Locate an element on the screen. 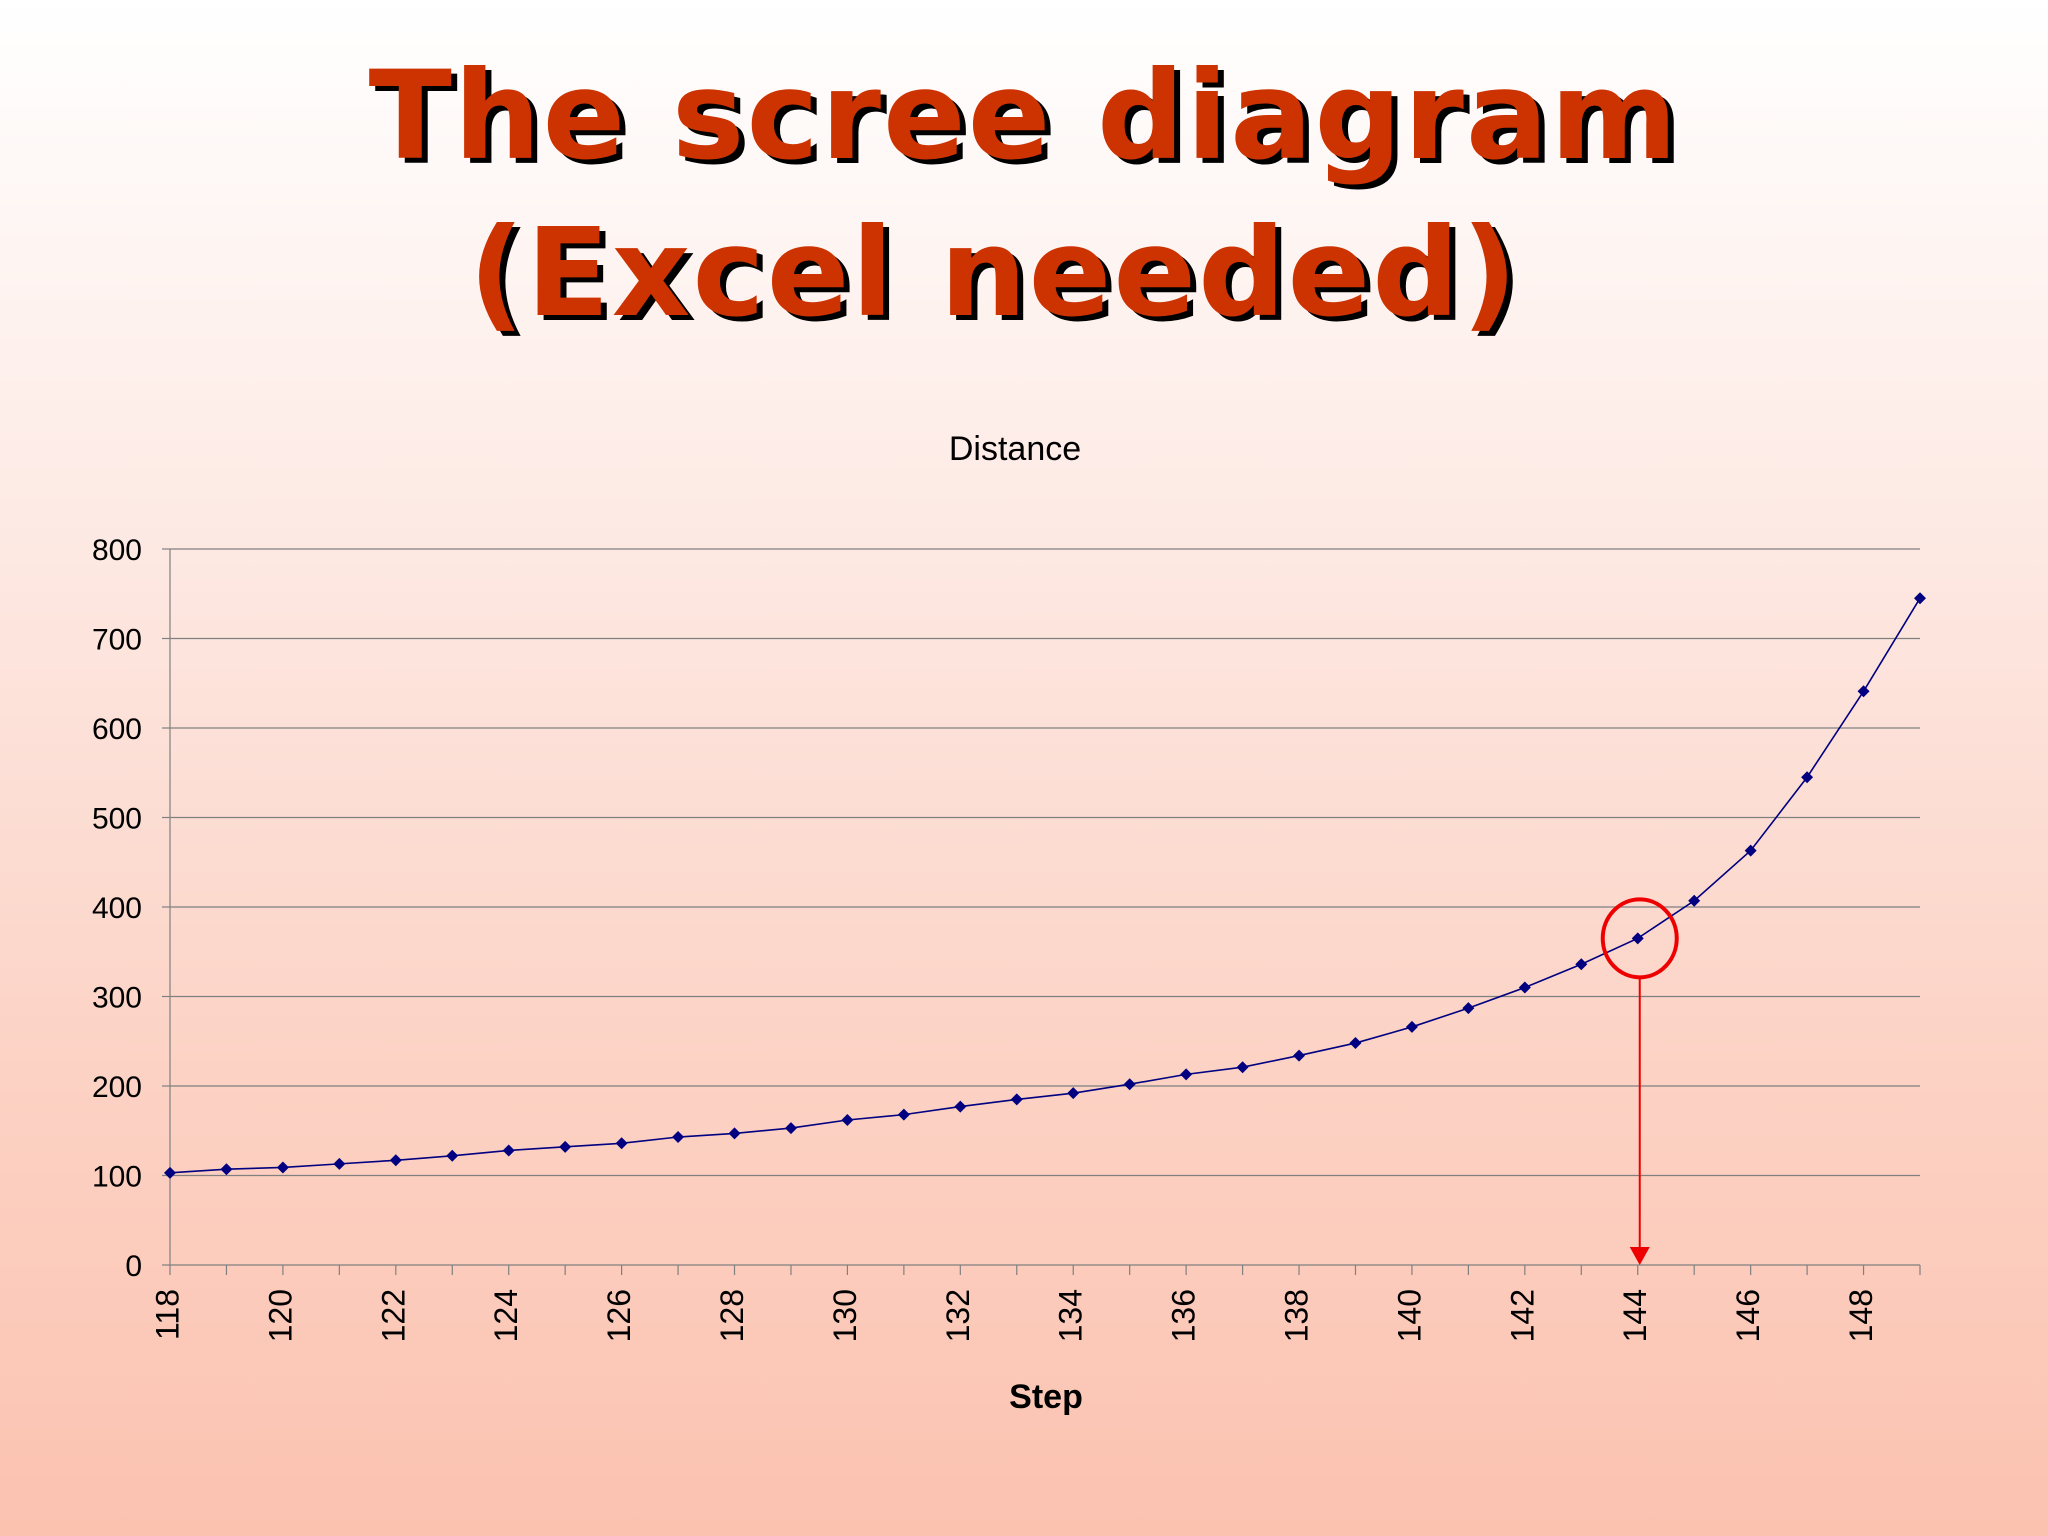 The image size is (2048, 1536). x-tick-label: 142 is located at coordinates (1522, 1315).